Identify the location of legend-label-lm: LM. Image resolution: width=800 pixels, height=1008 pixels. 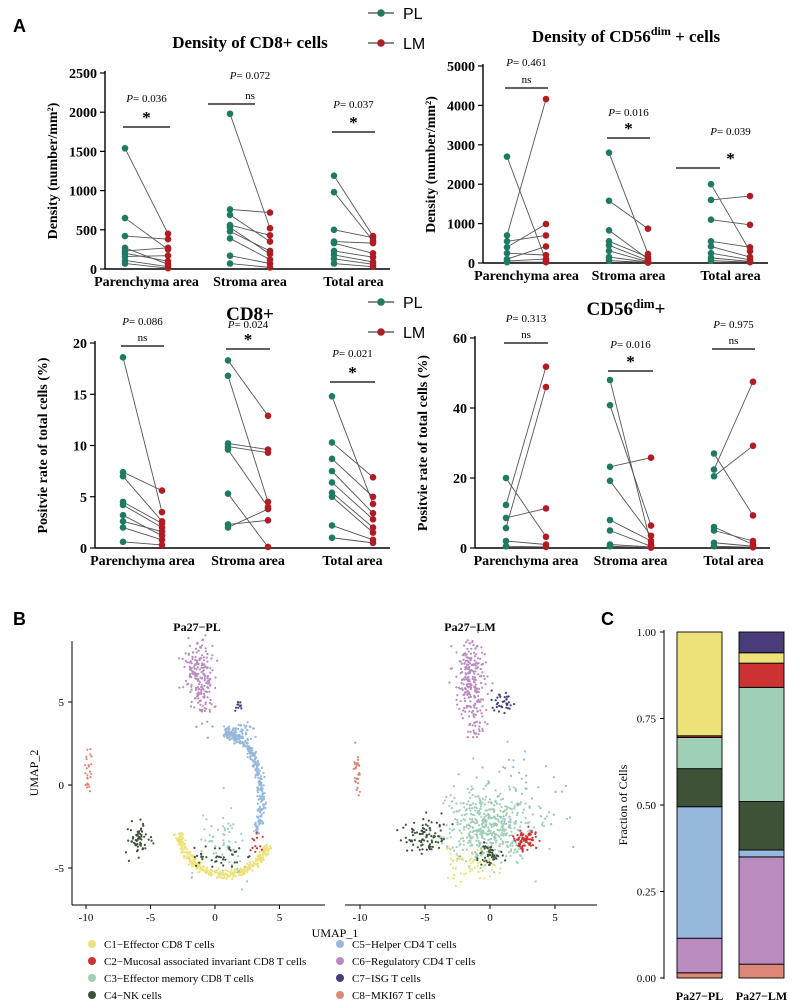
(414, 333).